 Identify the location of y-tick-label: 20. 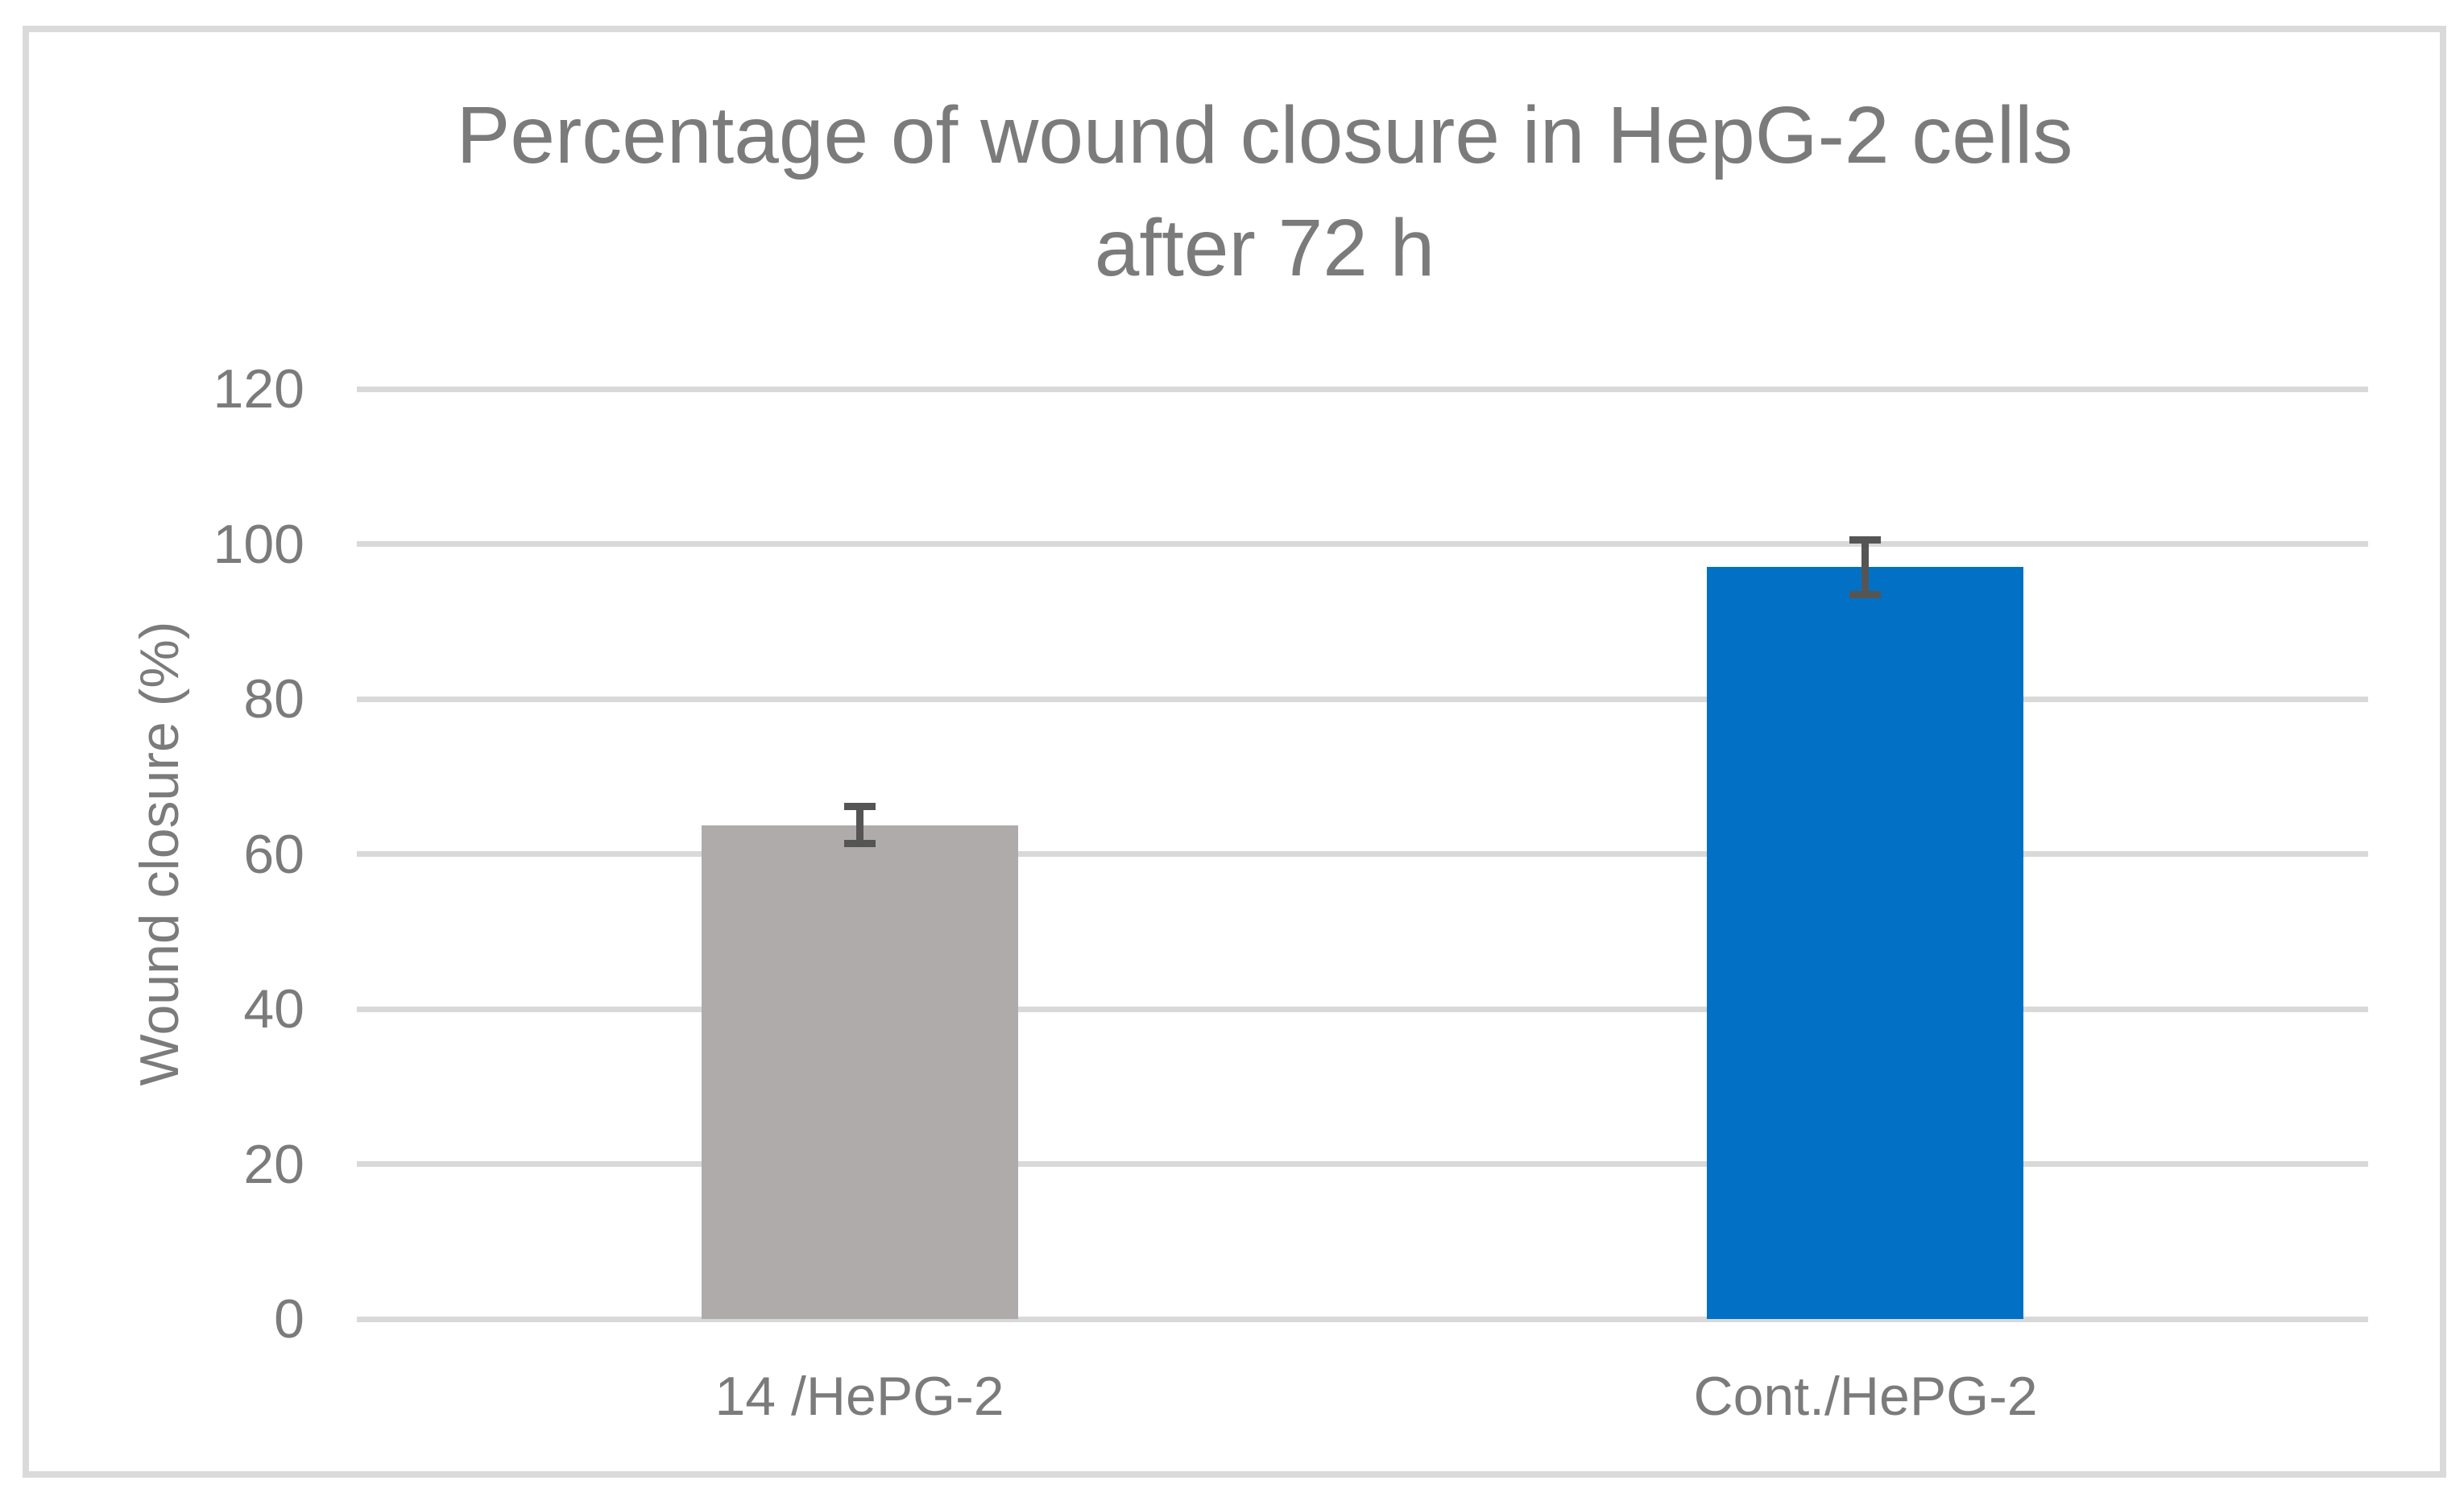
(273, 1164).